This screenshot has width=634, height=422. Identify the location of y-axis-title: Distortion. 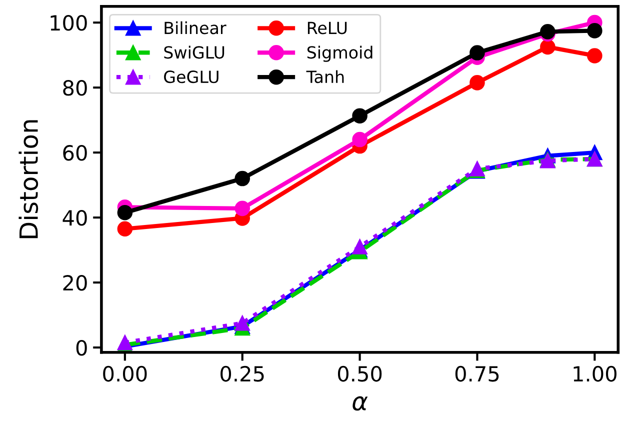
(28, 179).